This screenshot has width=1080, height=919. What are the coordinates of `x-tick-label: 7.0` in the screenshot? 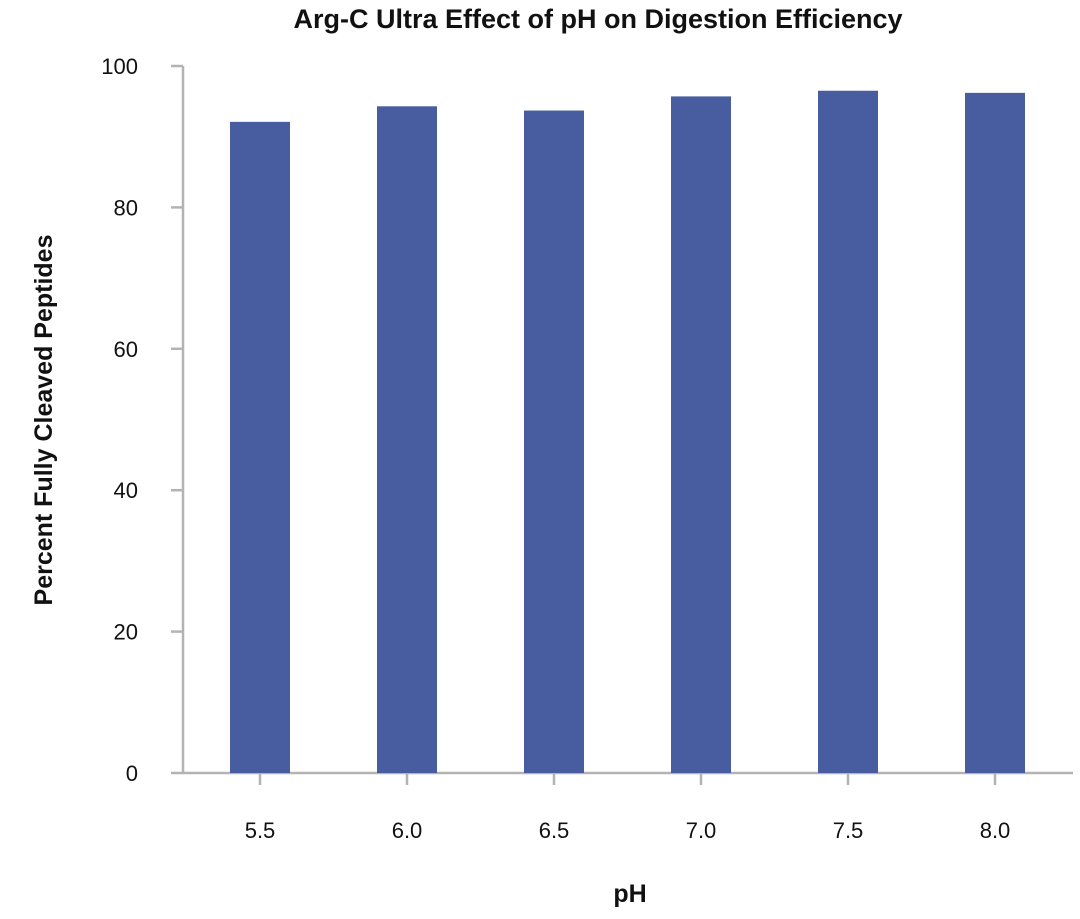 It's located at (701, 830).